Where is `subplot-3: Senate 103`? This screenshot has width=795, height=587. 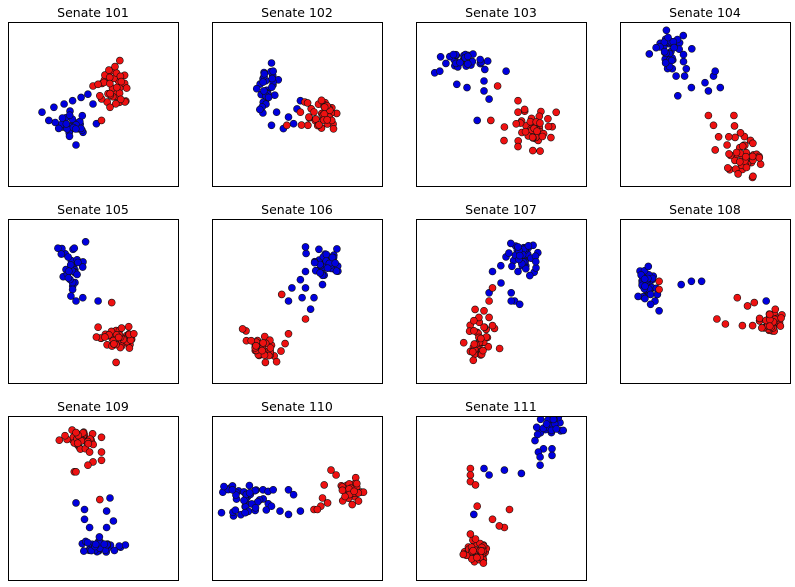
subplot-3: Senate 103 is located at coordinates (501, 96).